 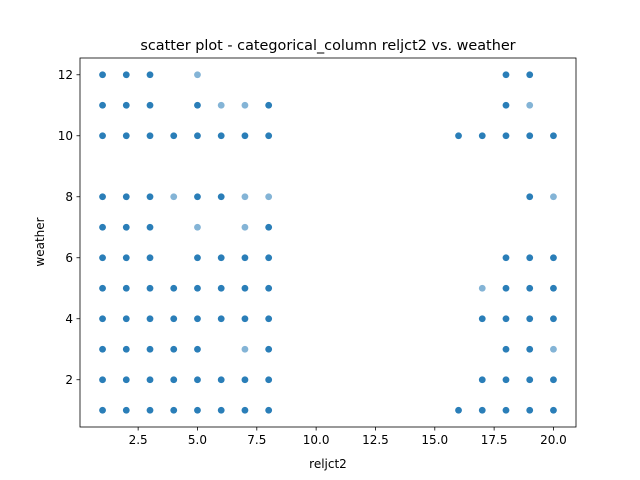 I want to click on y-tick-label: 6, so click(x=69, y=258).